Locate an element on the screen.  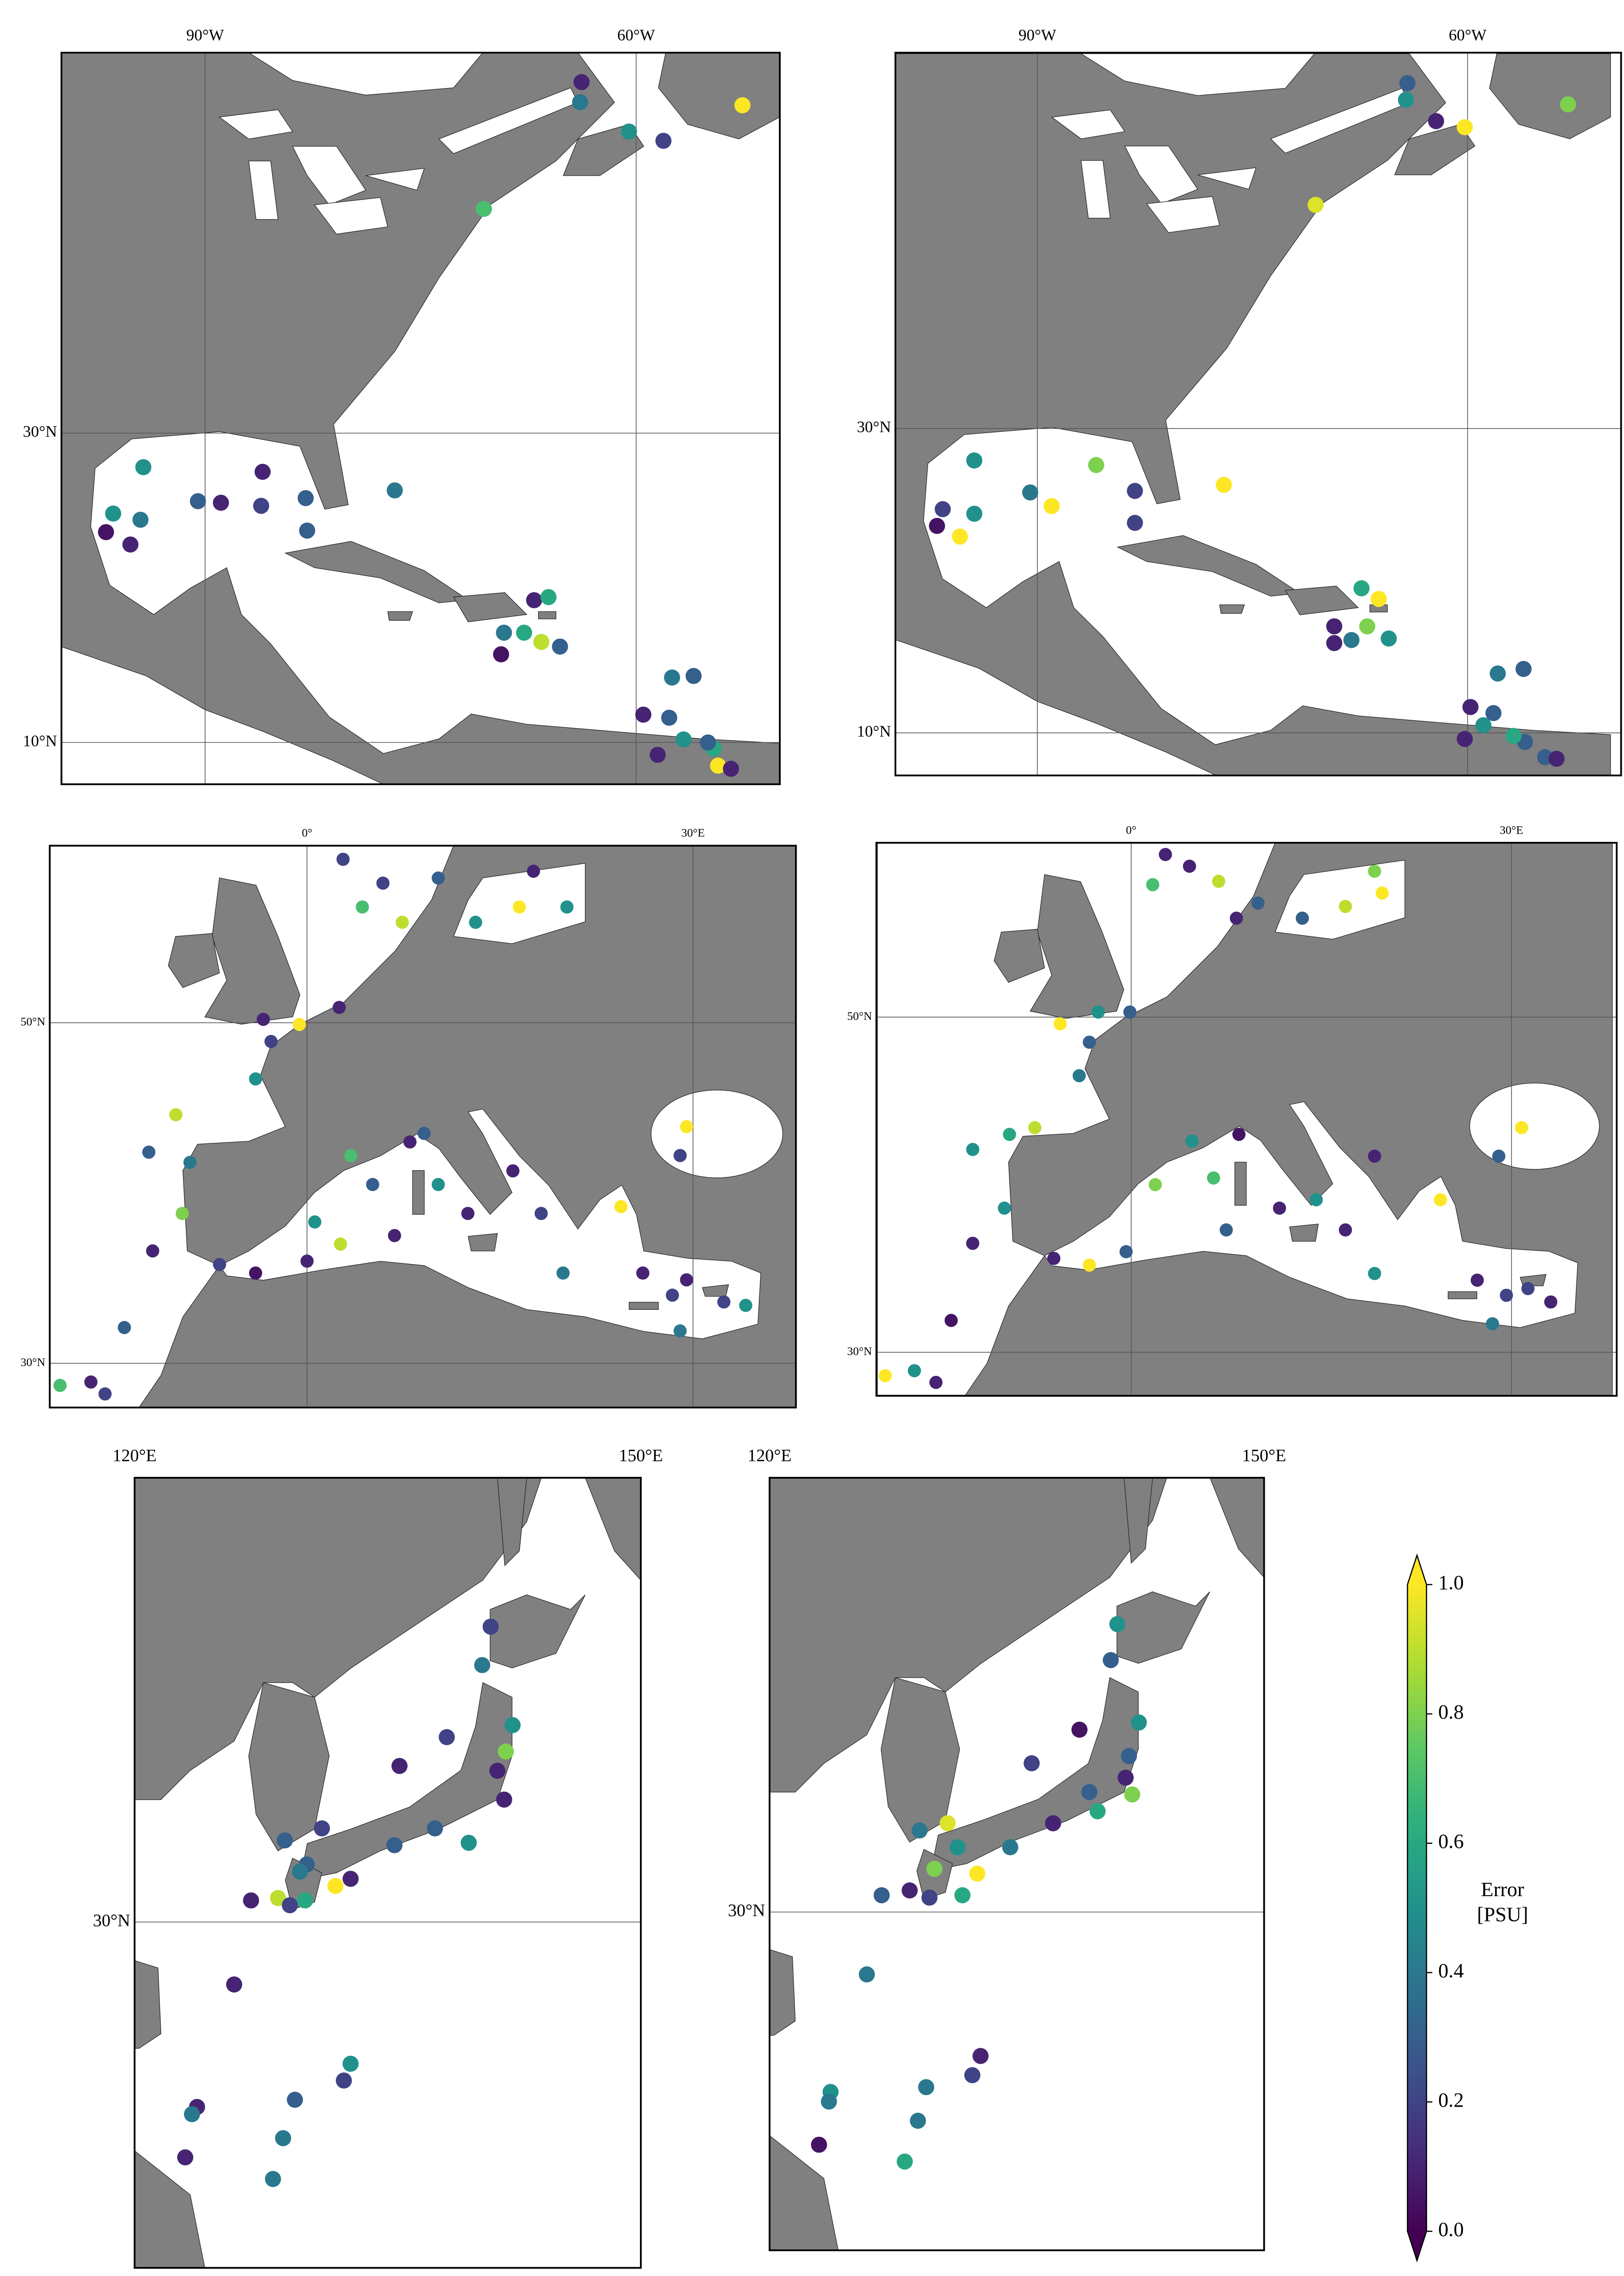
land is located at coordinates (1245, 1119).